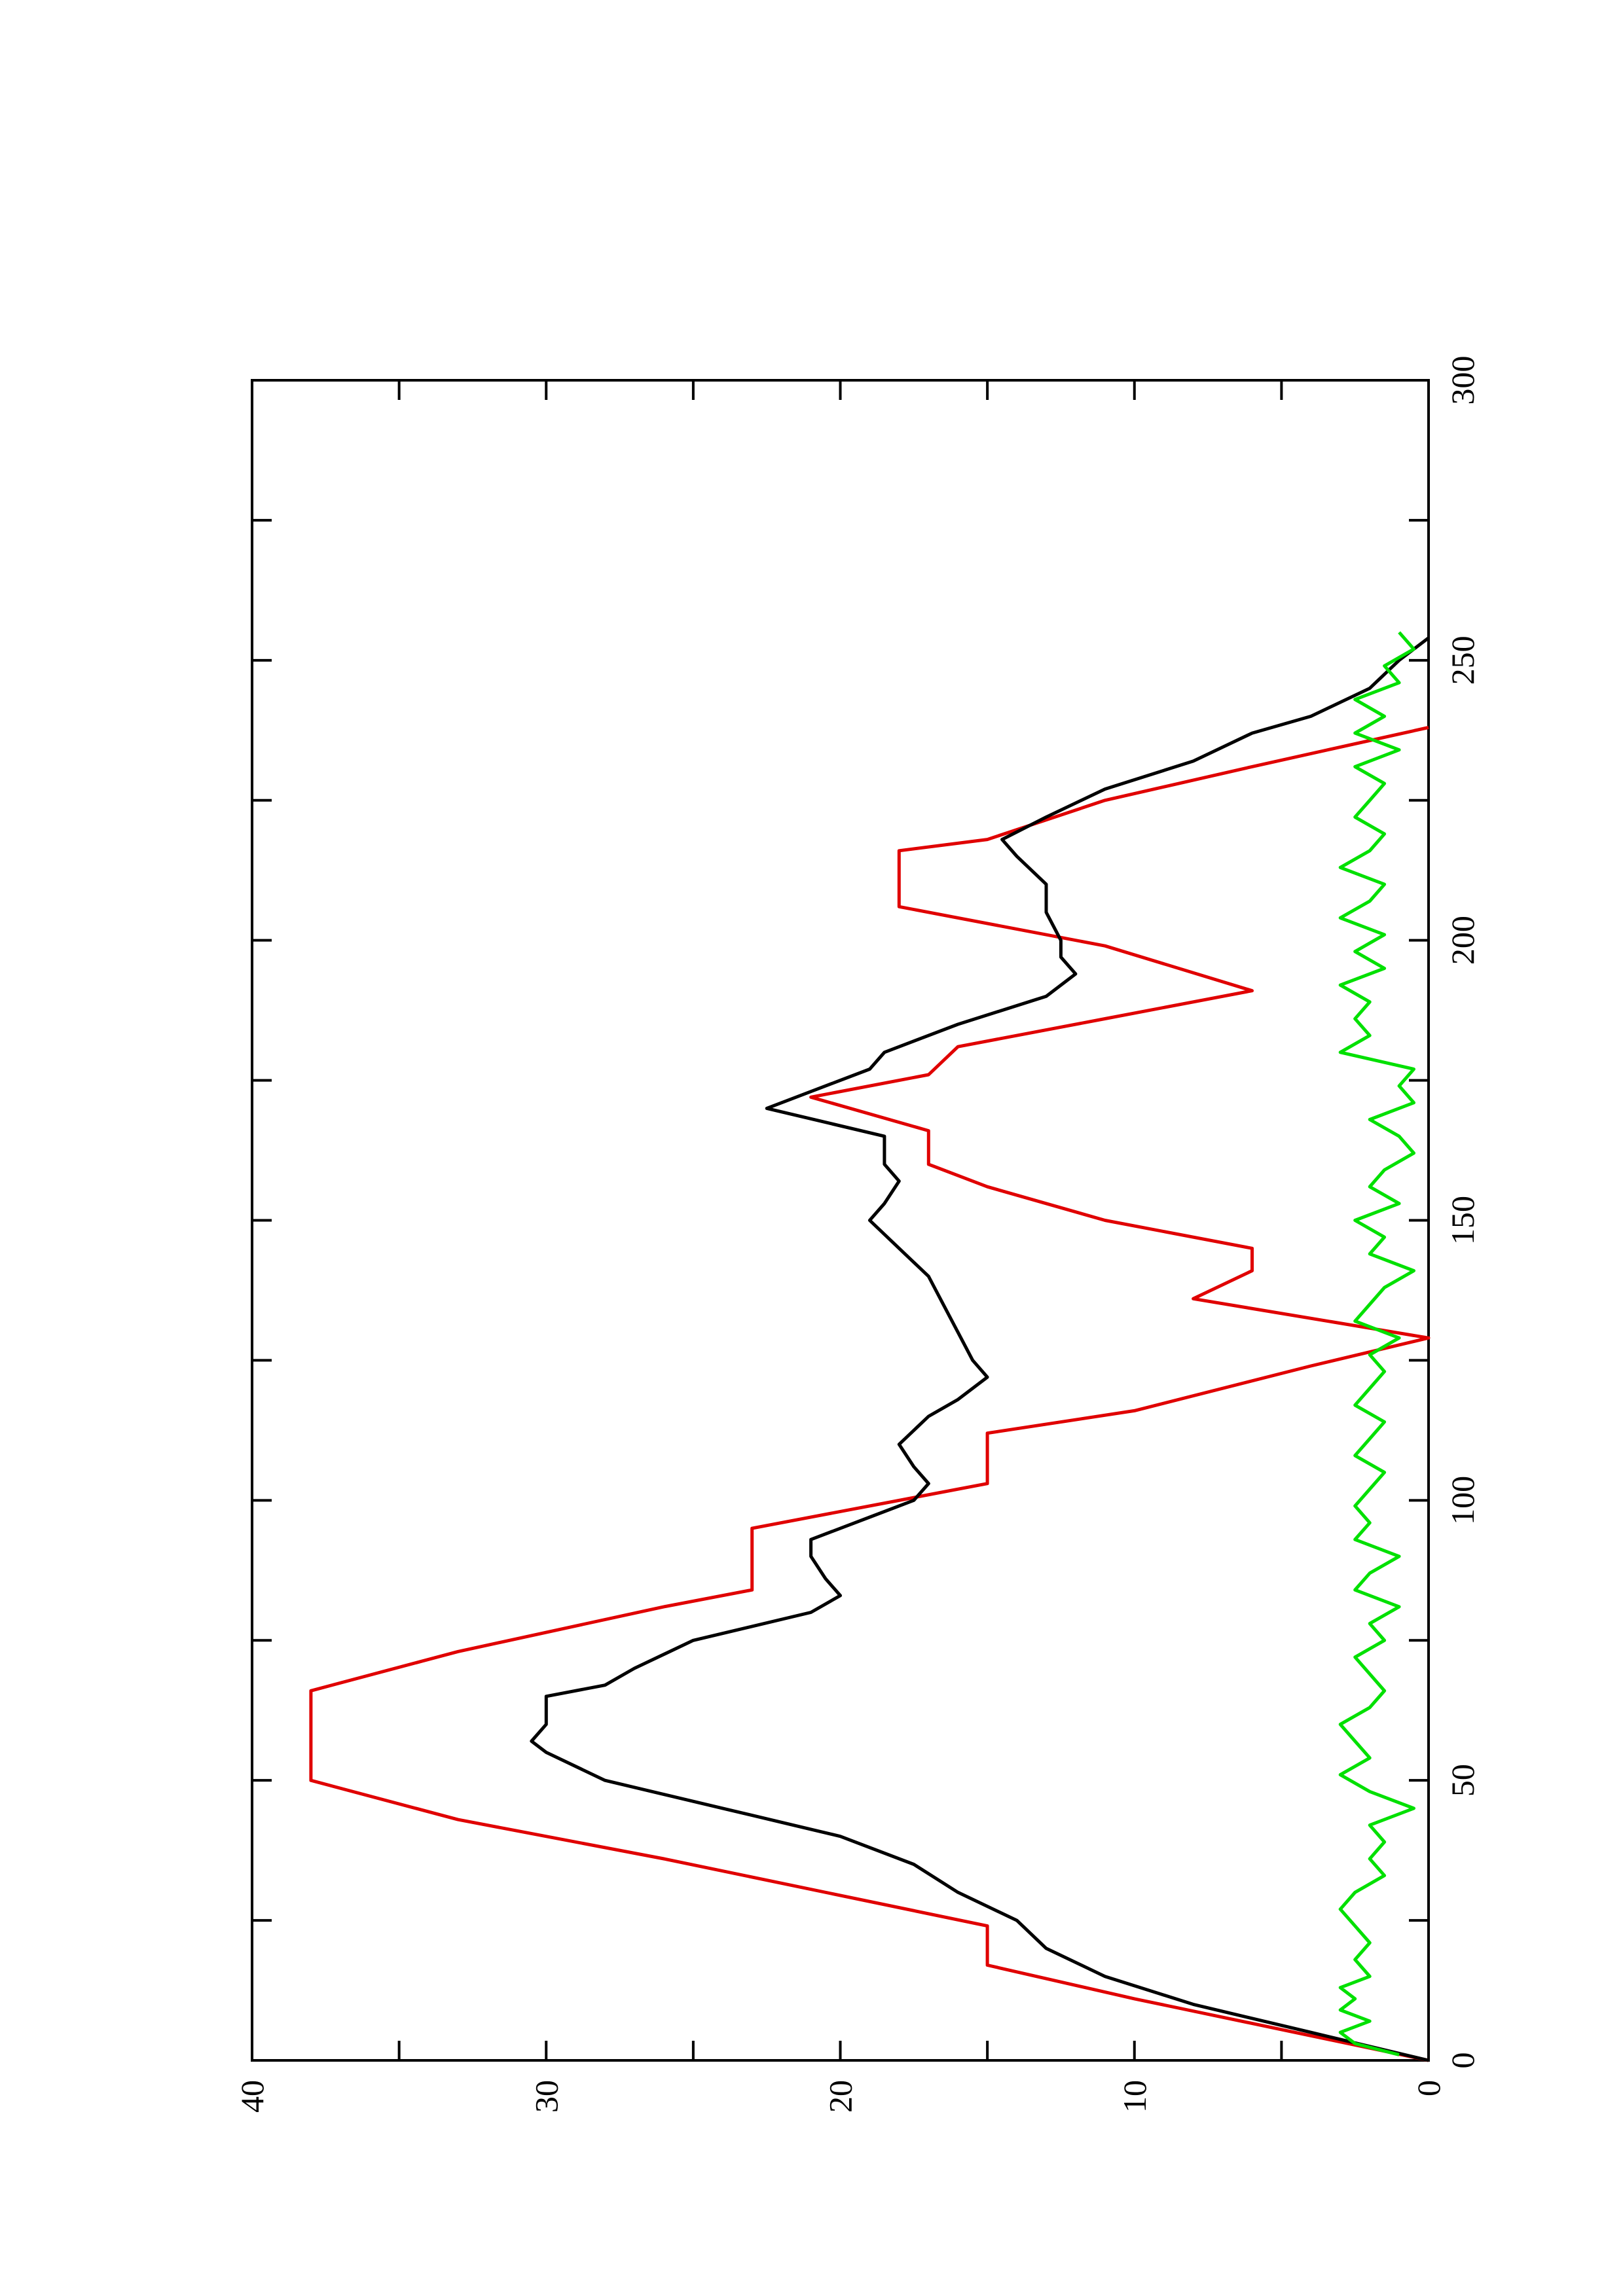 This screenshot has height=2296, width=1623. What do you see at coordinates (840, 2096) in the screenshot?
I see `y-tick-label: 20` at bounding box center [840, 2096].